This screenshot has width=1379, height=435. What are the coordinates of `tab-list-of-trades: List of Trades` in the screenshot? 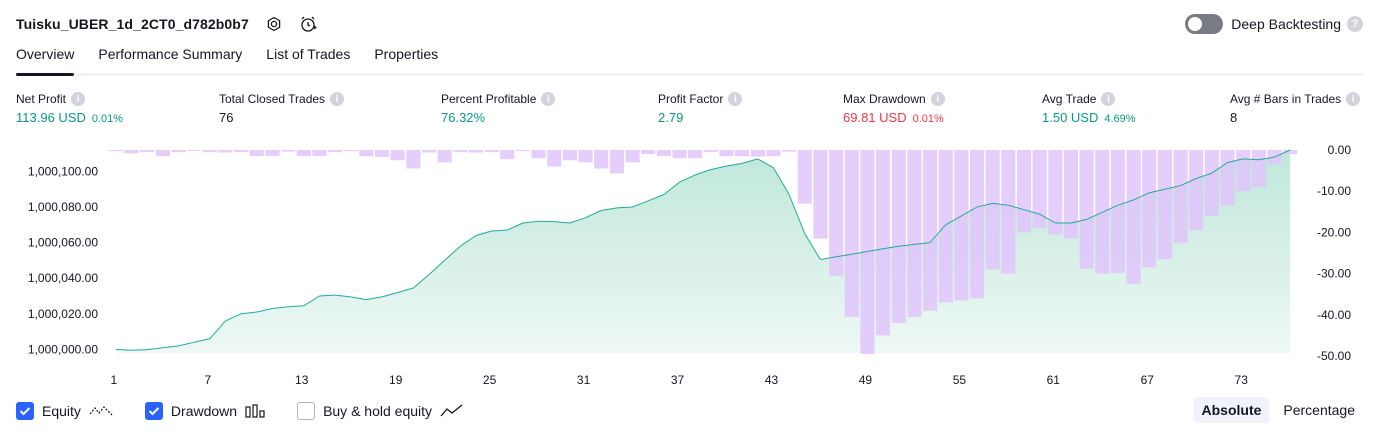 It's located at (308, 54).